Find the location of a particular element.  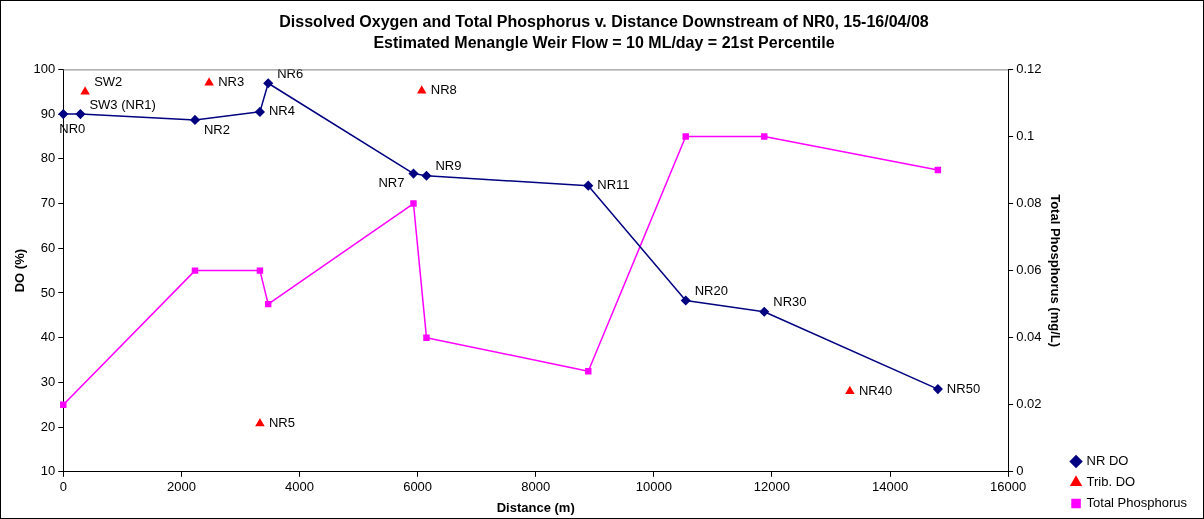

x-tick-label: 2000 is located at coordinates (181, 487).